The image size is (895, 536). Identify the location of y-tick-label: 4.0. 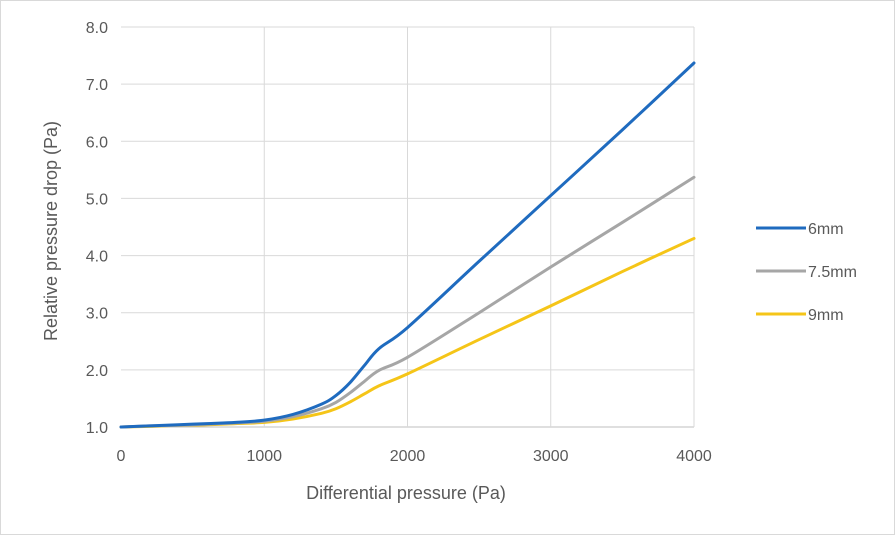
(97, 257).